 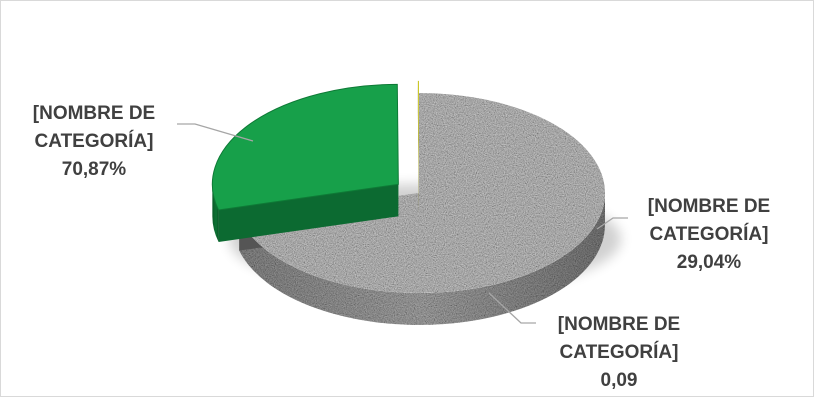 What do you see at coordinates (94, 169) in the screenshot?
I see `slice-value-label: 70,87%` at bounding box center [94, 169].